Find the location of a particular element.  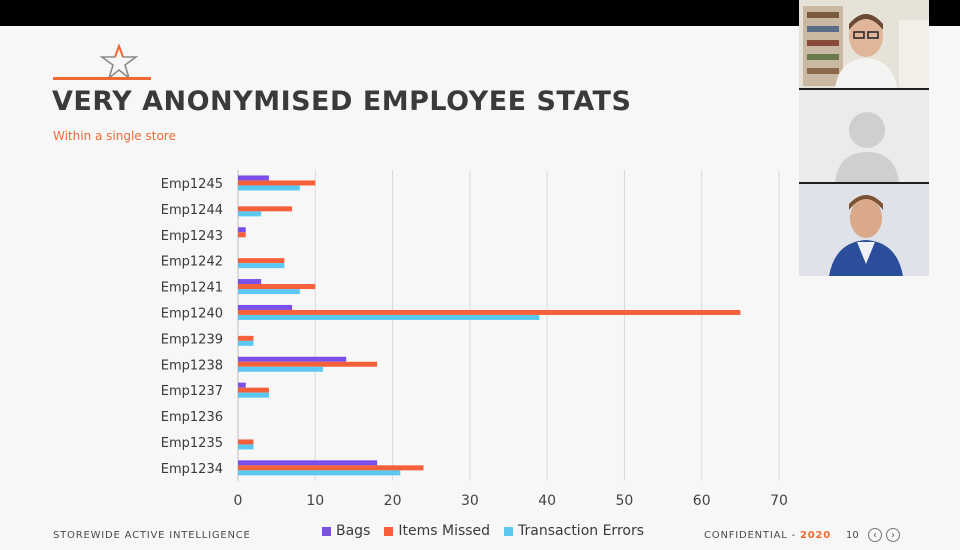

chart-legend: Bags Items Missed Transaction Errors is located at coordinates (490, 531).